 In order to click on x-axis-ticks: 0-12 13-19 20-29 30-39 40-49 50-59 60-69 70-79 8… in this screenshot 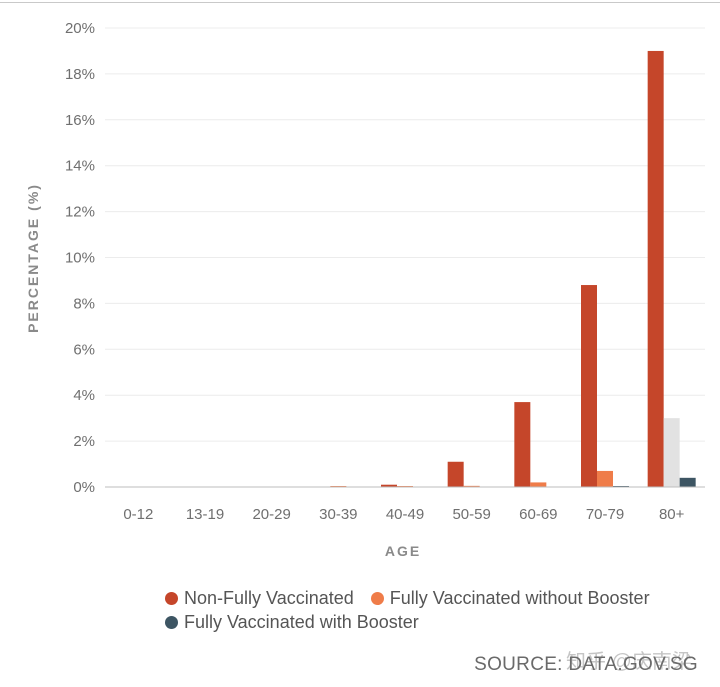, I will do `click(403, 514)`.